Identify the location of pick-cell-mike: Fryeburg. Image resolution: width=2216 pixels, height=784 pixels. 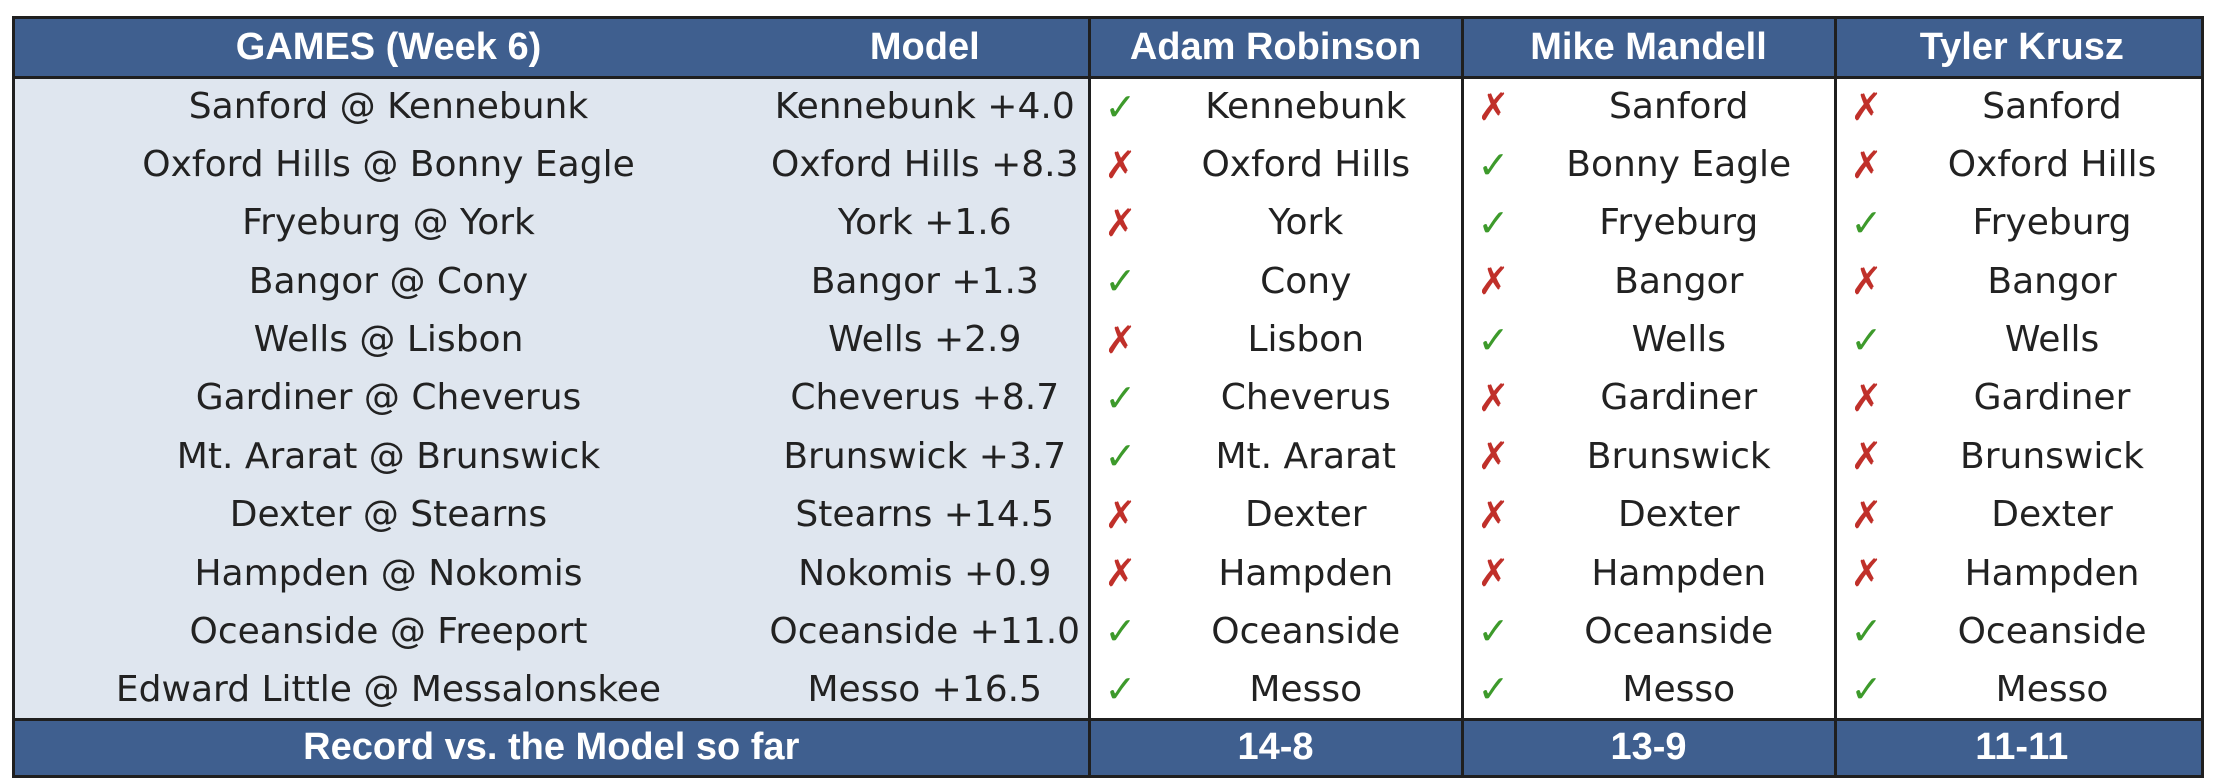
(1679, 223).